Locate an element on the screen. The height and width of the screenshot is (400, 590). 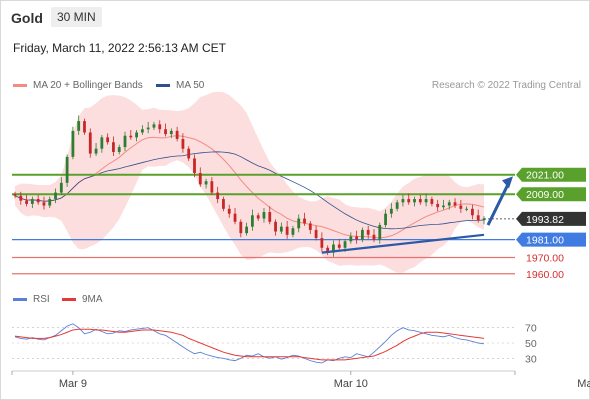
forecast-arrow is located at coordinates (498, 203).